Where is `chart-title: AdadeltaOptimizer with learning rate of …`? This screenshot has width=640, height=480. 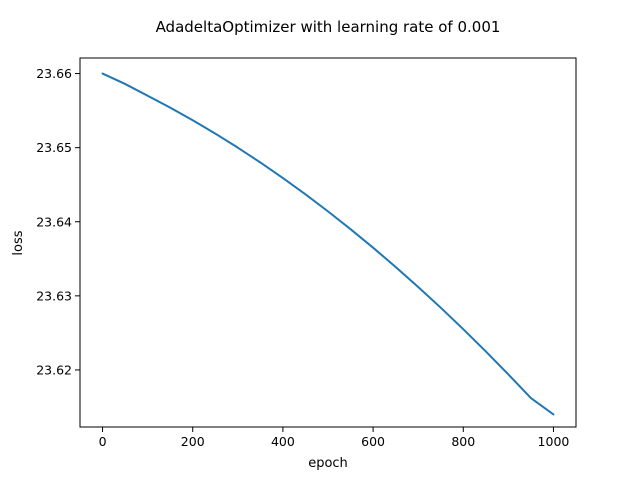
chart-title: AdadeltaOptimizer with learning rate of … is located at coordinates (328, 27).